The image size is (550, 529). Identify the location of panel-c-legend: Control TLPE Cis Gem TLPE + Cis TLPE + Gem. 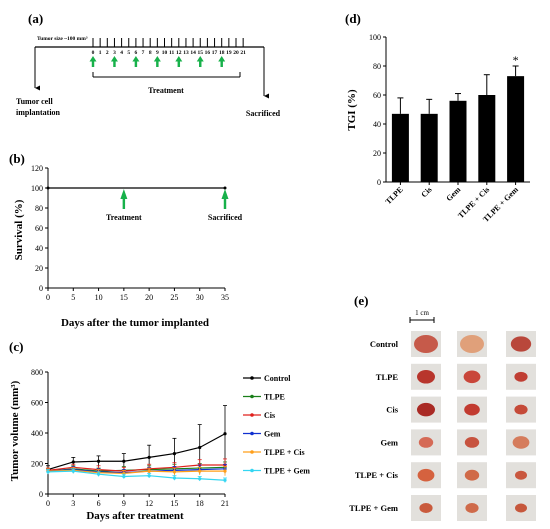
(276, 425).